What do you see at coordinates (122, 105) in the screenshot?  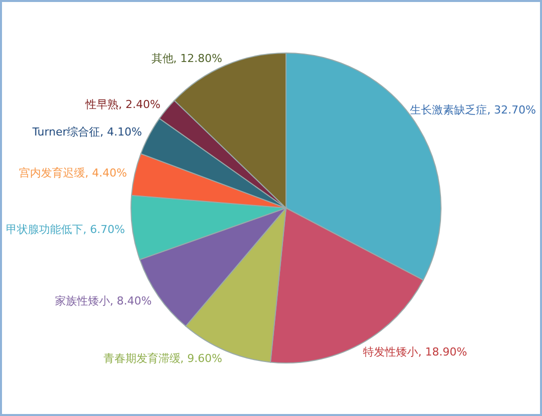 I see `slice-label: 性早熟, 2.40%` at bounding box center [122, 105].